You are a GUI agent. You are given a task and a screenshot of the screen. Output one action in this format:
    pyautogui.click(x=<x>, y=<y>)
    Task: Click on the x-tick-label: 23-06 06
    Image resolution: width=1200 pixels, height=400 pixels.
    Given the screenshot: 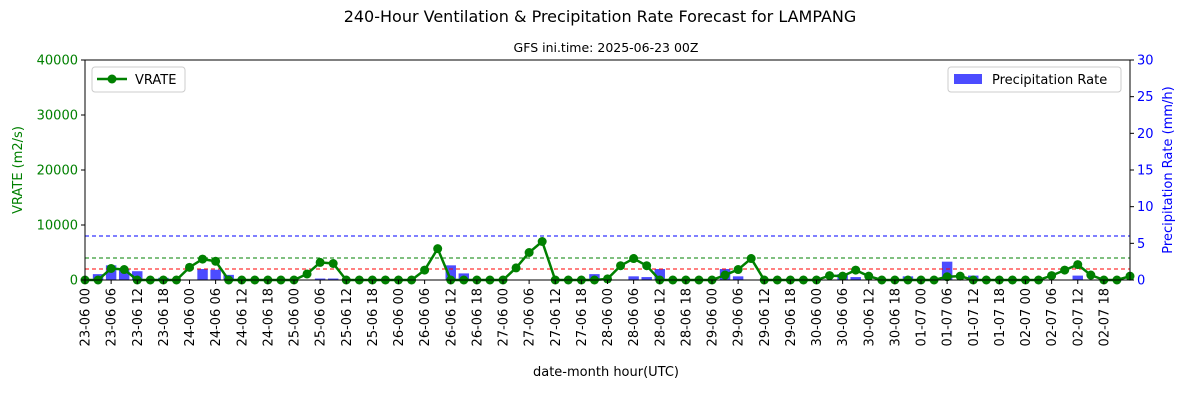 What is the action you would take?
    pyautogui.click(x=112, y=317)
    